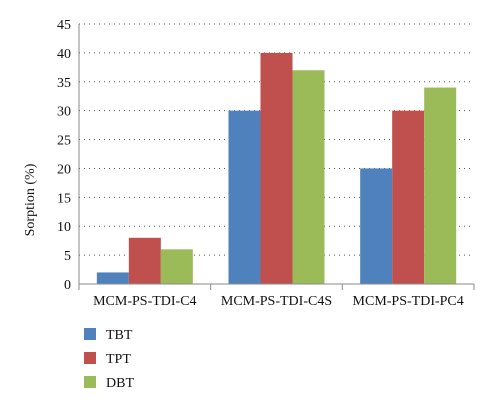 The height and width of the screenshot is (414, 500). I want to click on y-tick-label: 15, so click(64, 198).